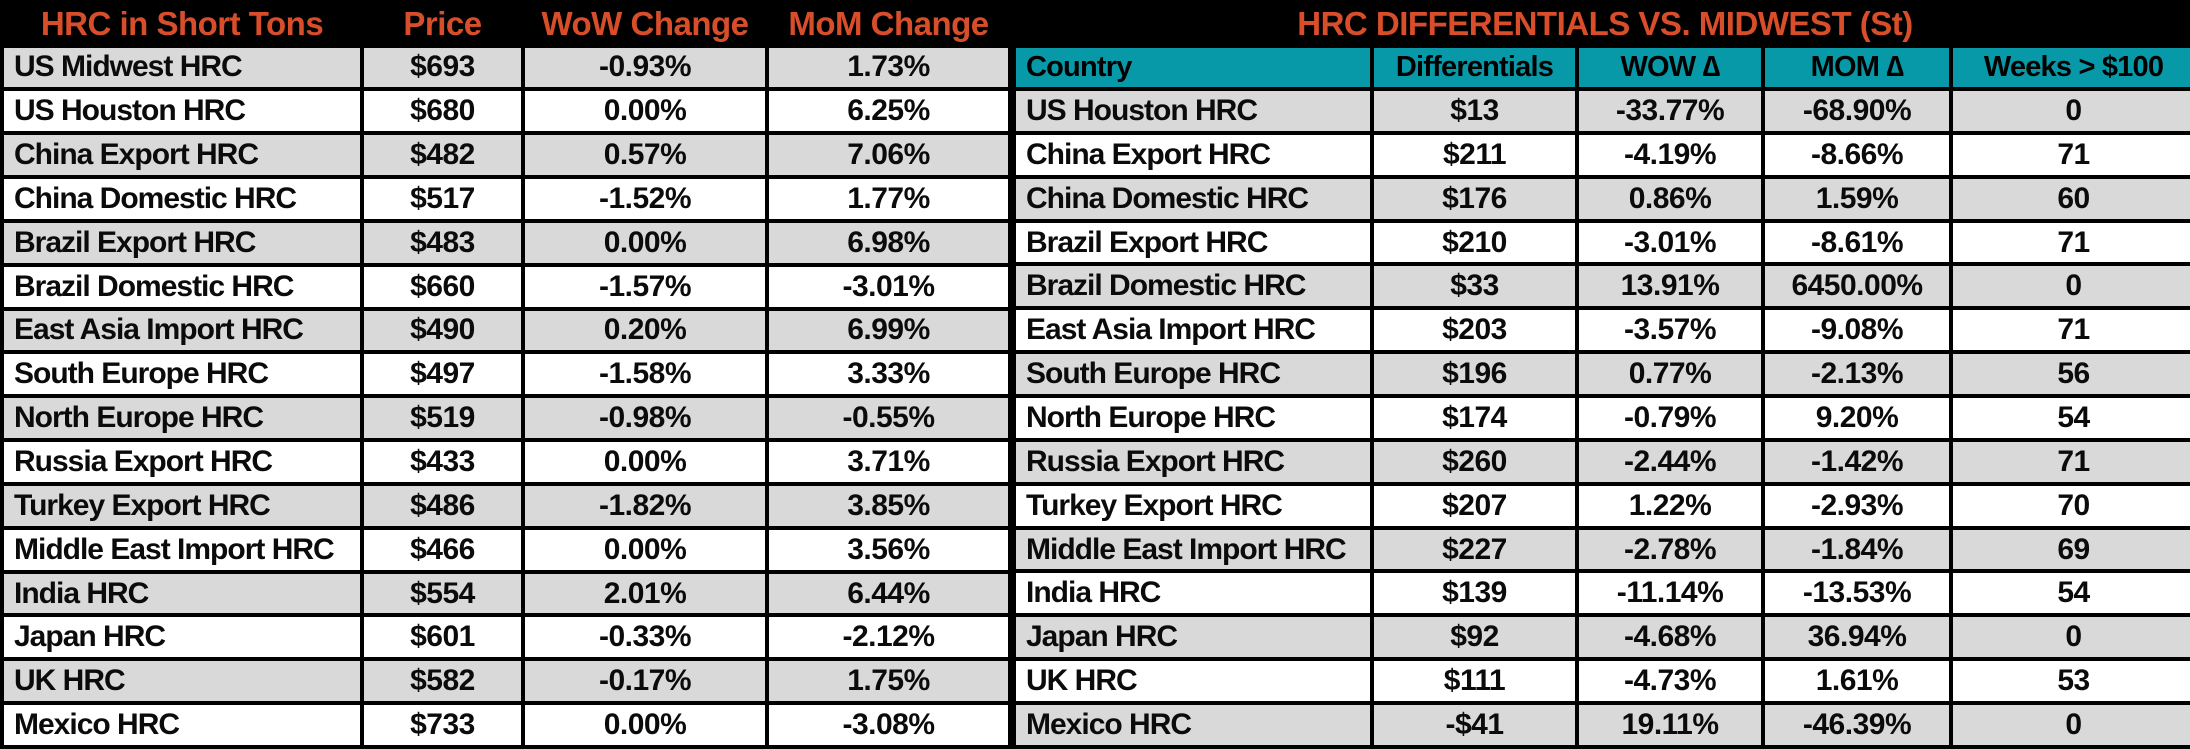 The width and height of the screenshot is (2190, 749). I want to click on table-row: US Midwest HRC $693 -0.93% 1.73%, so click(506, 67).